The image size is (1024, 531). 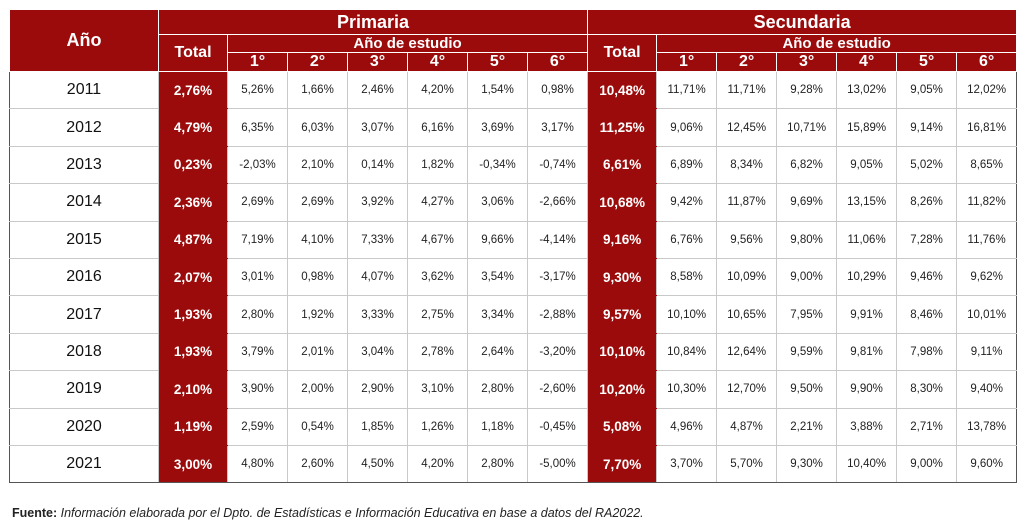 What do you see at coordinates (926, 314) in the screenshot?
I see `secundaria-grade-cell: 8,46%` at bounding box center [926, 314].